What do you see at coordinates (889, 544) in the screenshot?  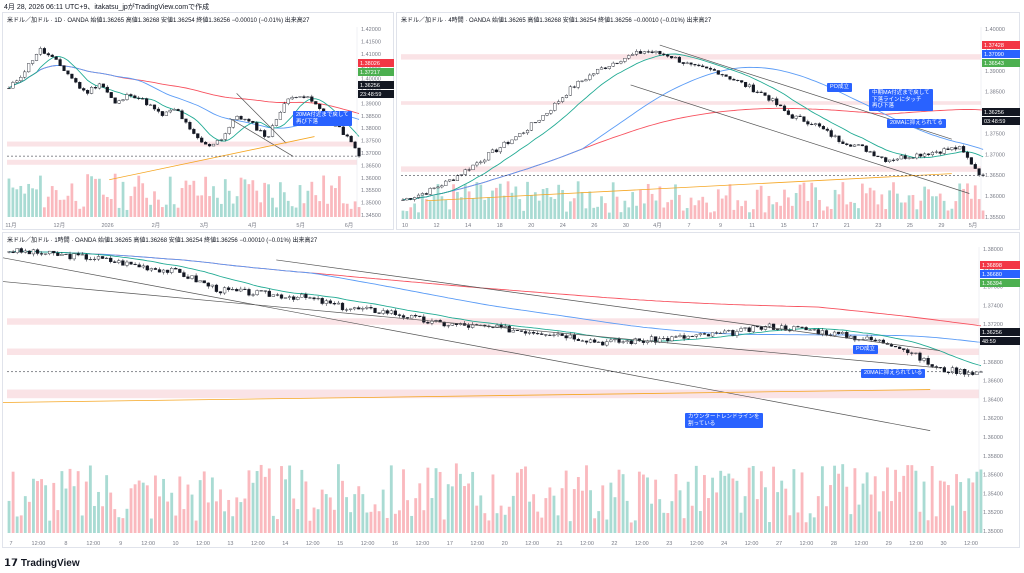 I see `time-tick-label: 29` at bounding box center [889, 544].